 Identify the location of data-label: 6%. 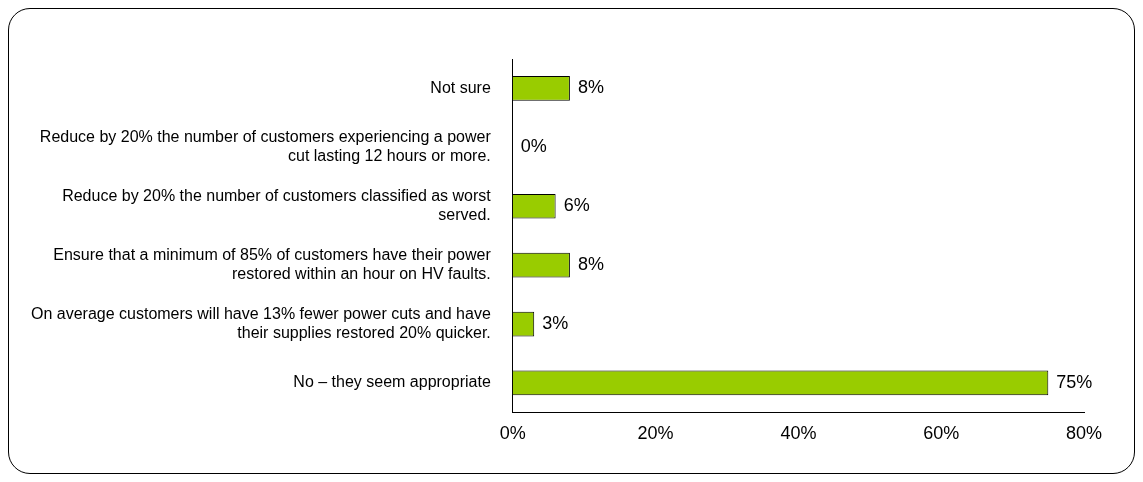
(576, 205).